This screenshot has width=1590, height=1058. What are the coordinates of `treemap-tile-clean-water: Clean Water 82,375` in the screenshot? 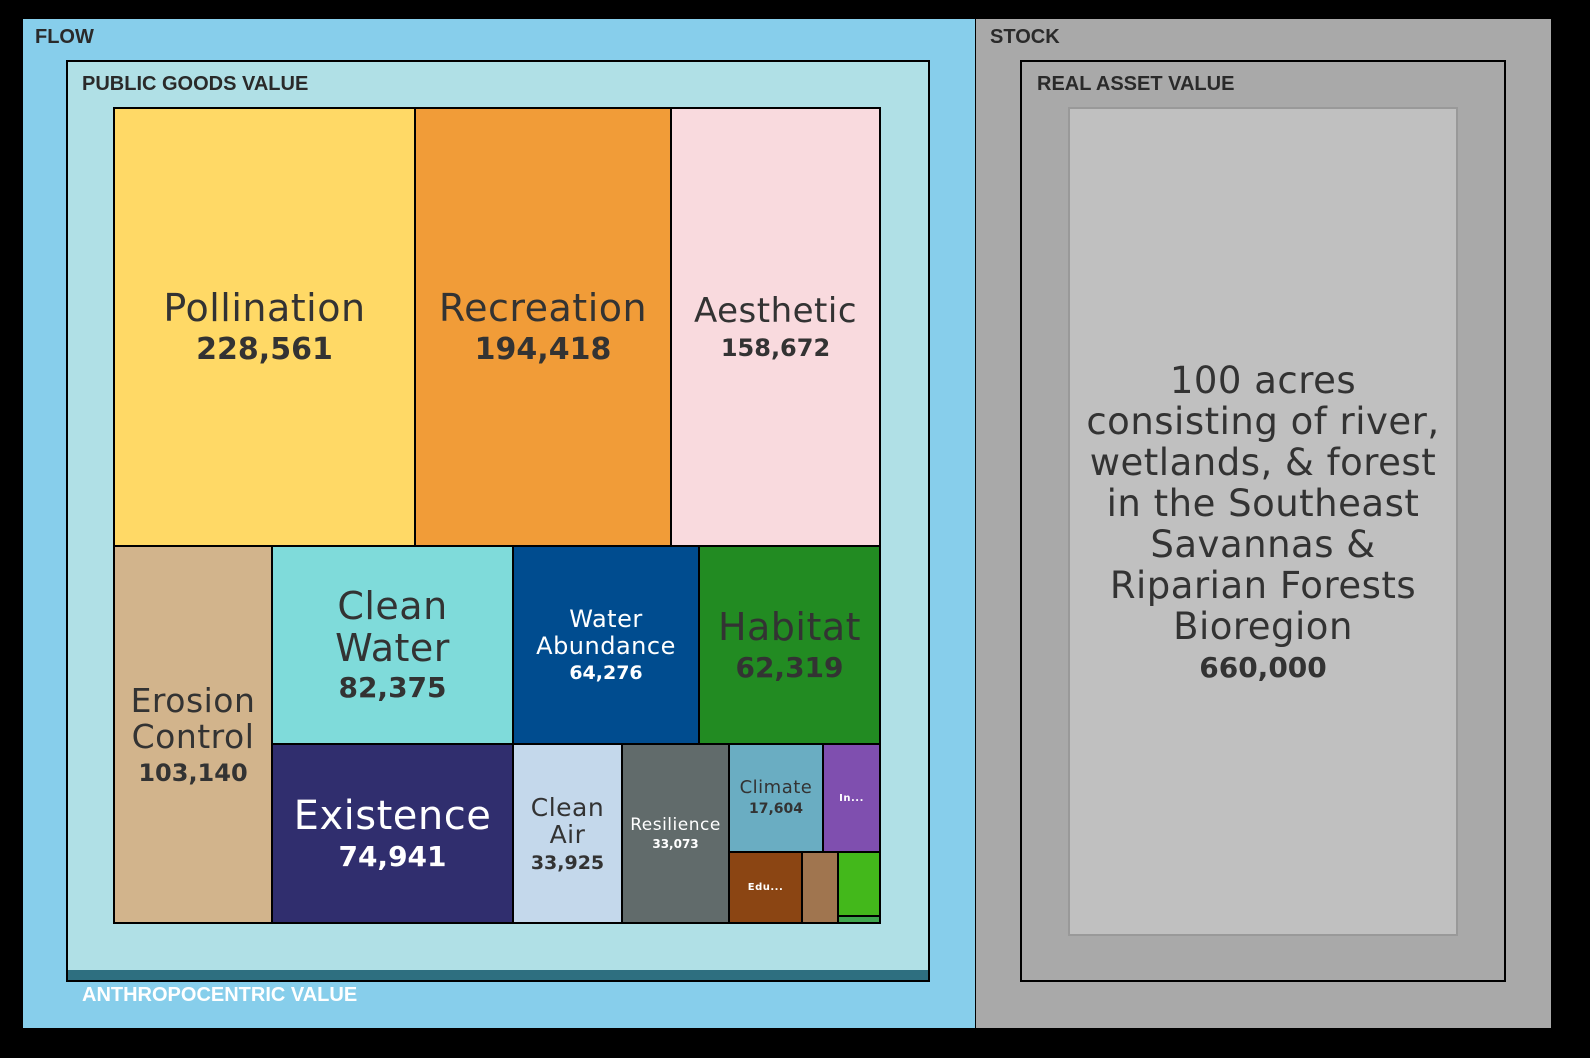 It's located at (392, 645).